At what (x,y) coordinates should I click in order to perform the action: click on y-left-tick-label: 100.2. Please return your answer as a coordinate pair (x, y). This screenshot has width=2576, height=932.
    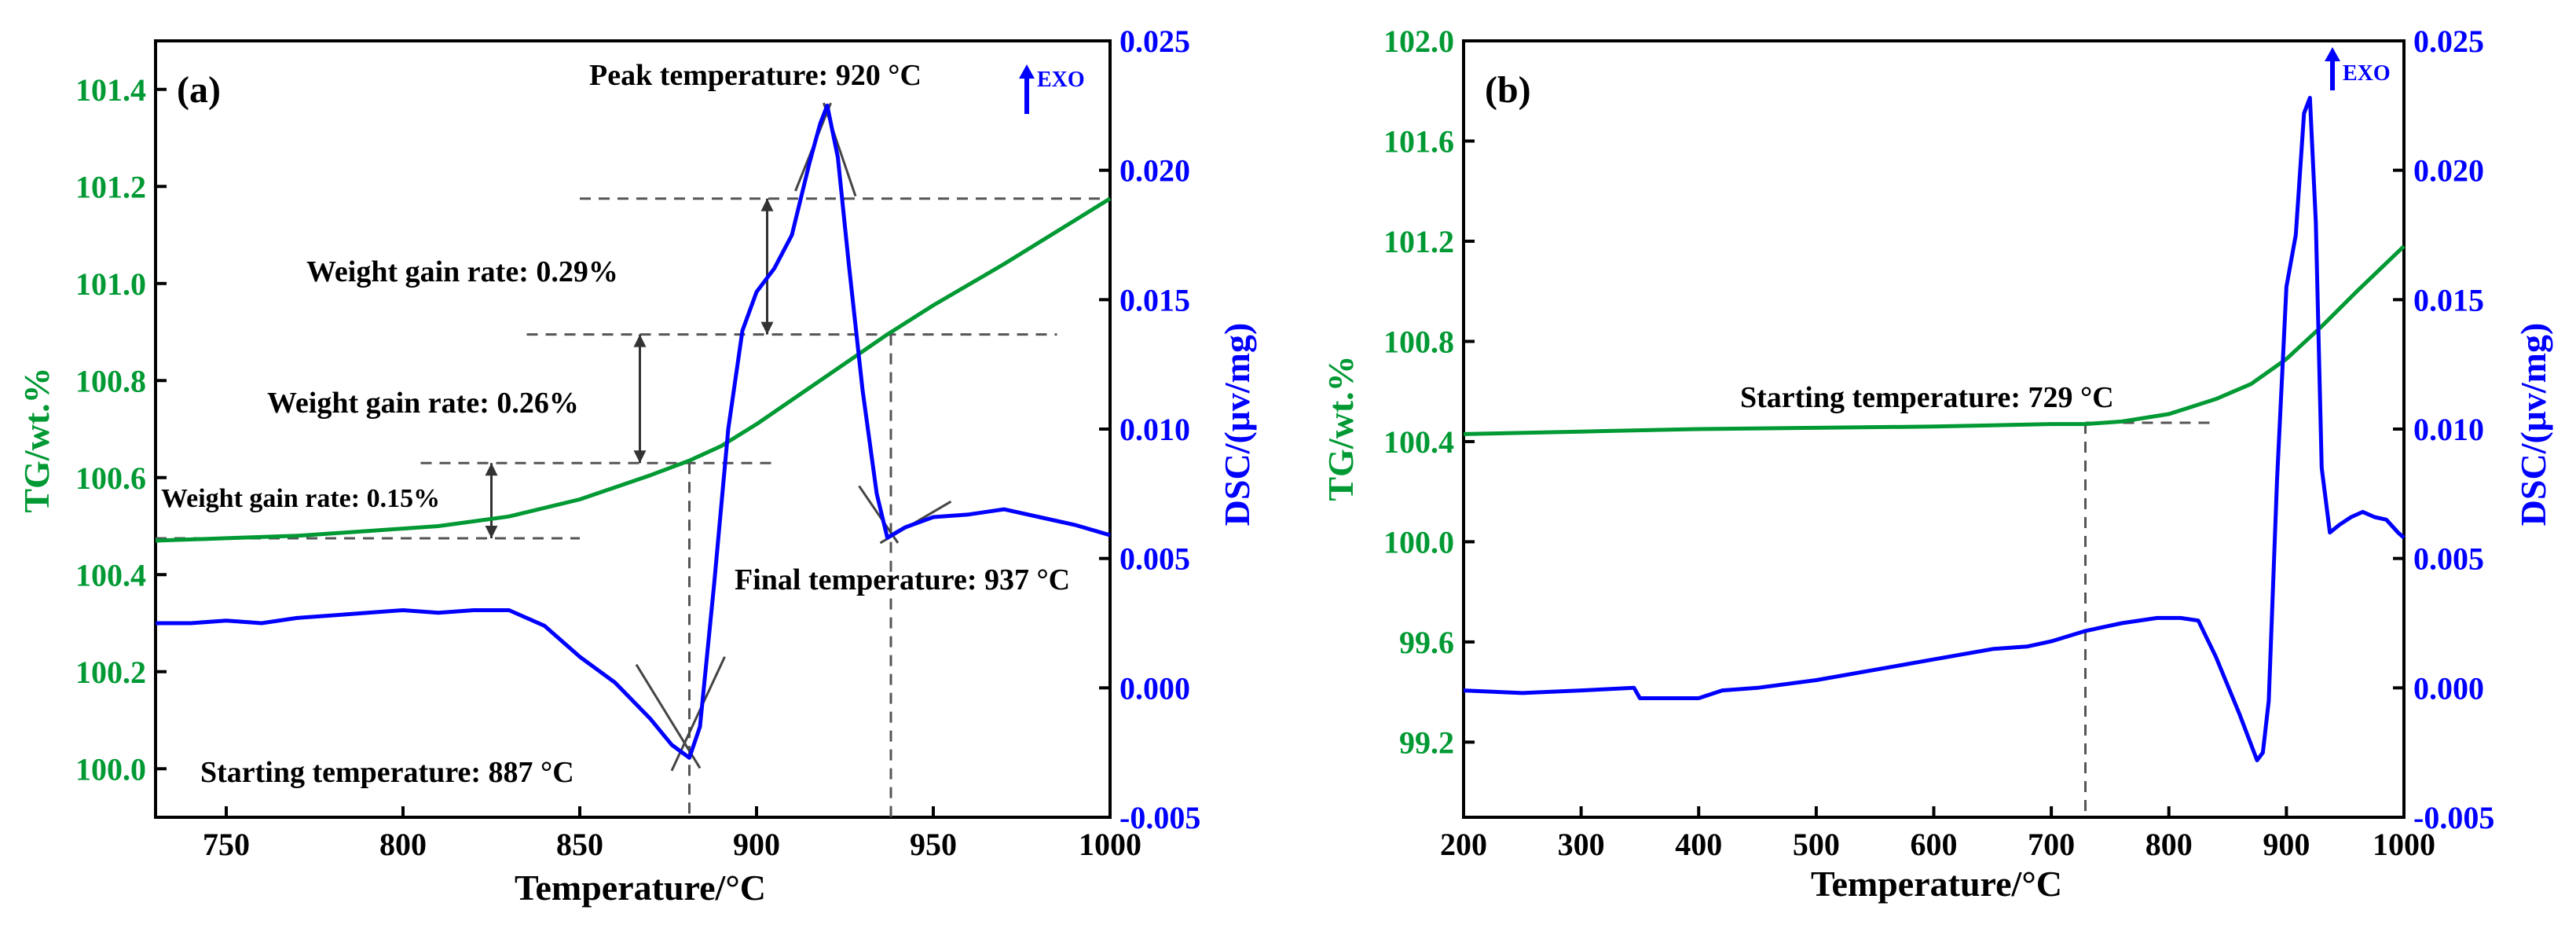
    Looking at the image, I should click on (110, 672).